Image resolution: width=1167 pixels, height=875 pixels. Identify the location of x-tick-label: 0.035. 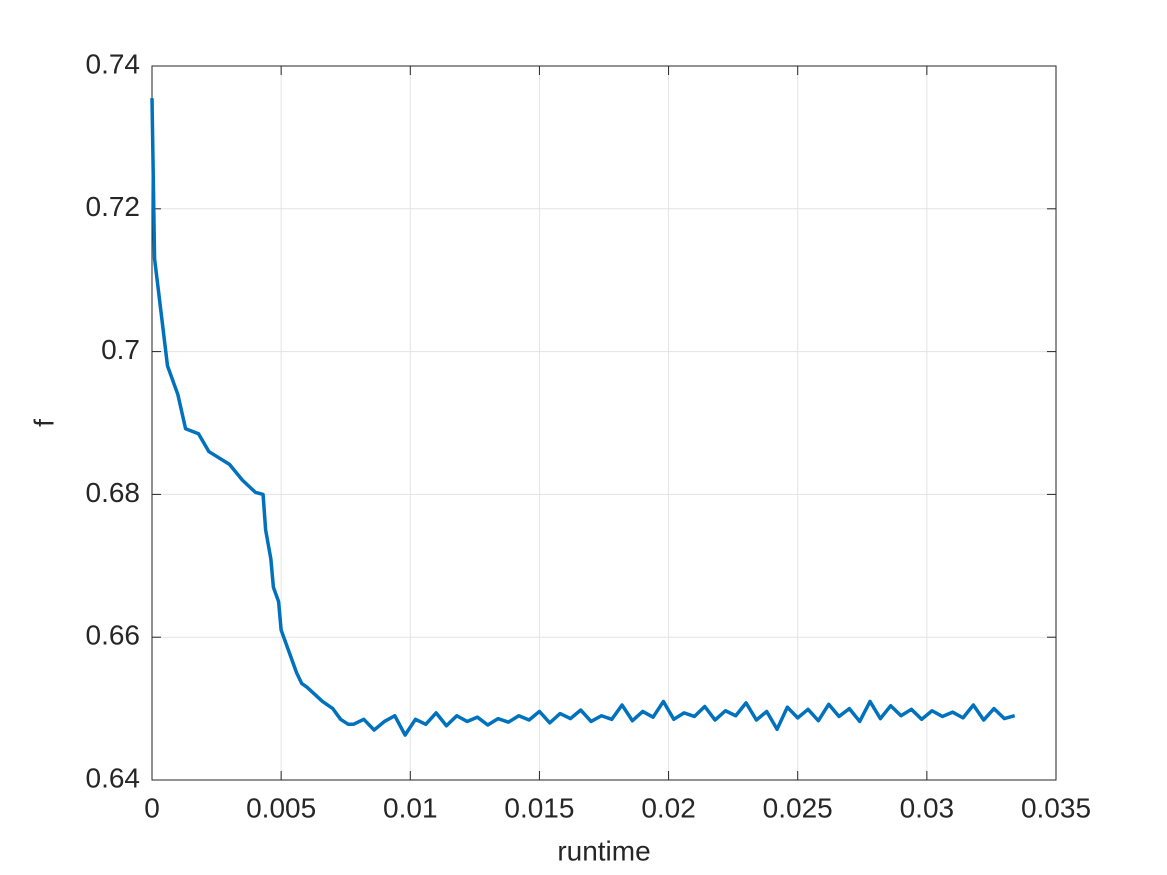
(1056, 807).